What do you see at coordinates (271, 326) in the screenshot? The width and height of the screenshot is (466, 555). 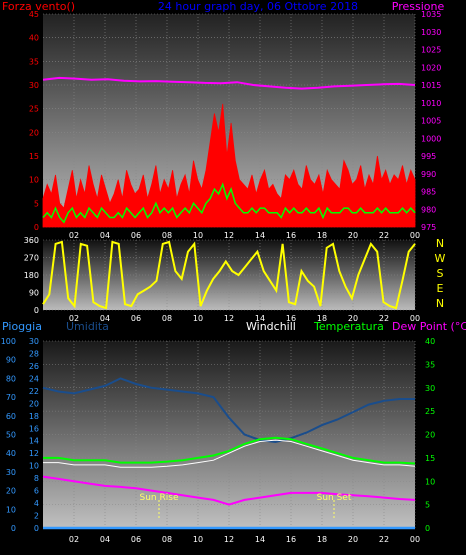 I see `legend-windchill: Windchill` at bounding box center [271, 326].